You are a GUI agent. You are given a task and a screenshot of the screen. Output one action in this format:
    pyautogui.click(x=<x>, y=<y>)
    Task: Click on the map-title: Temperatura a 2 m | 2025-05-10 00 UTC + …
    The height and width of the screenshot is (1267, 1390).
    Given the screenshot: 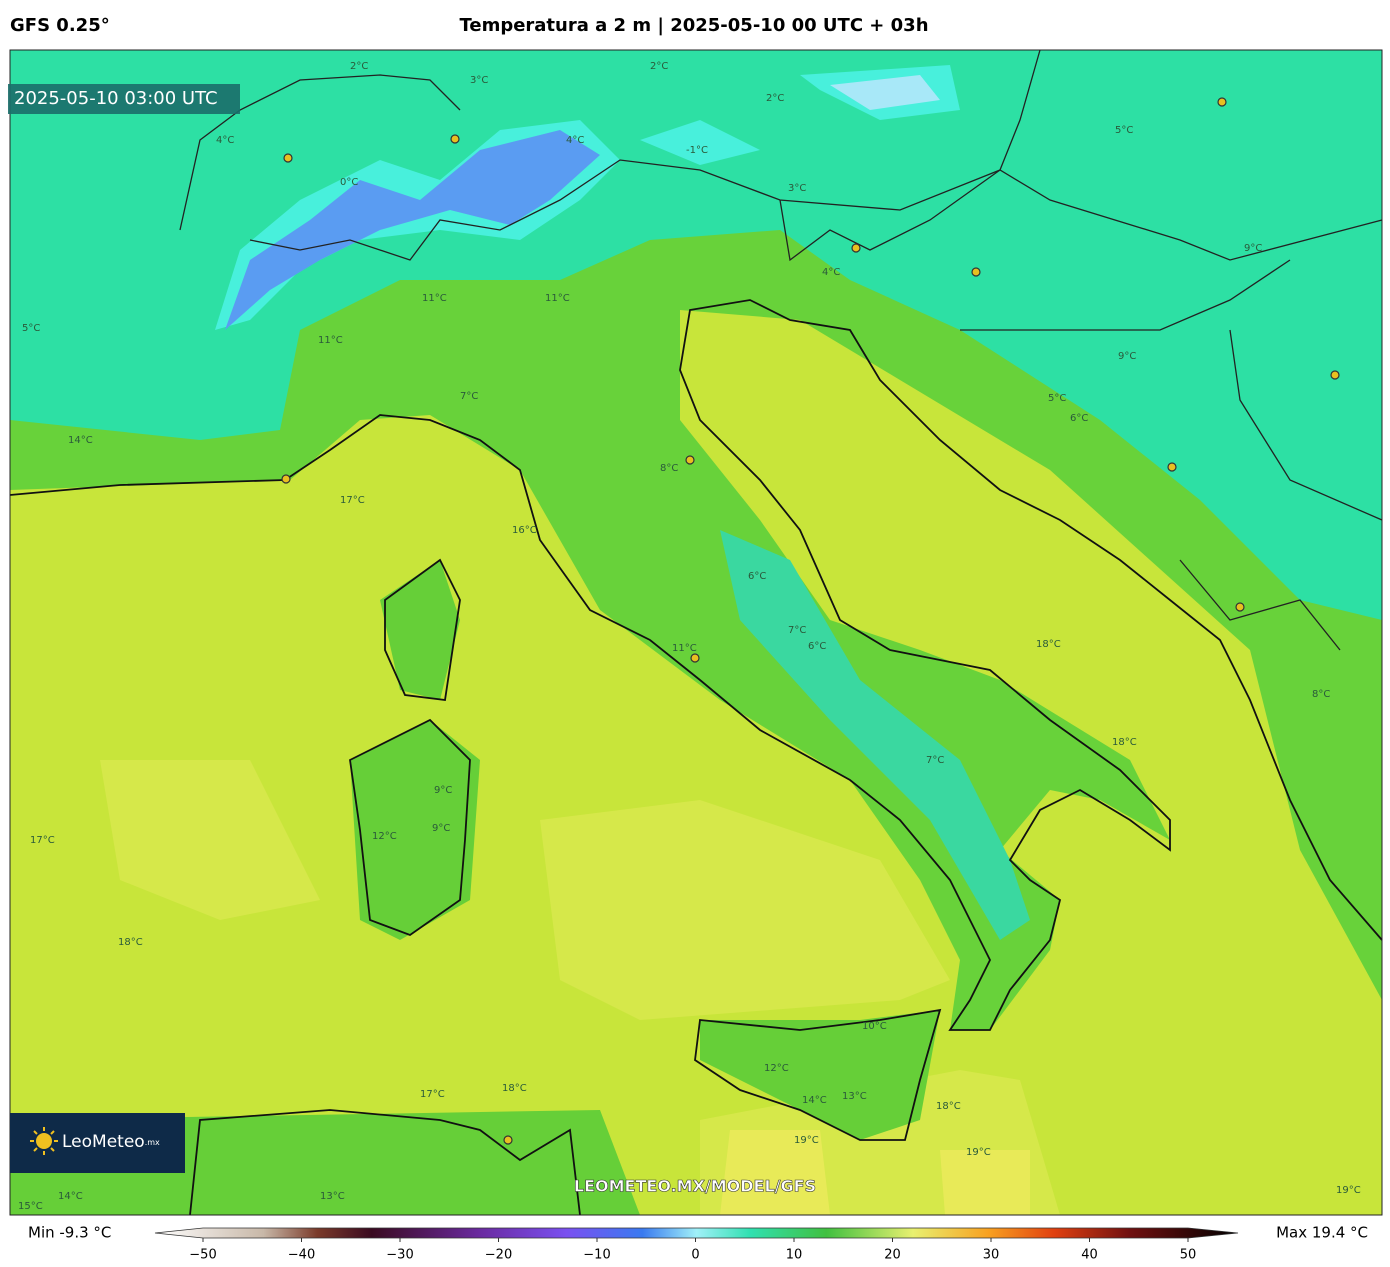 What is the action you would take?
    pyautogui.click(x=693, y=25)
    